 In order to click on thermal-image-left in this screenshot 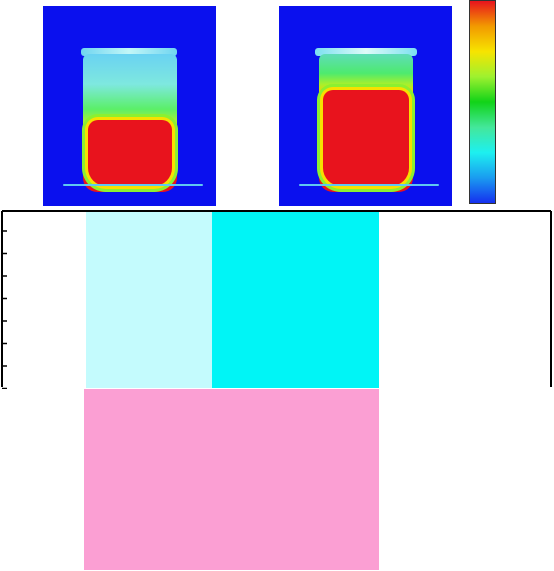, I will do `click(129, 106)`.